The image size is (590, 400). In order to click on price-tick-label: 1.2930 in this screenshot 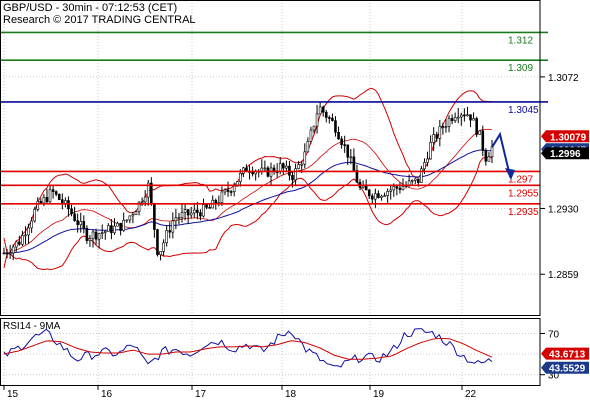, I will do `click(563, 209)`.